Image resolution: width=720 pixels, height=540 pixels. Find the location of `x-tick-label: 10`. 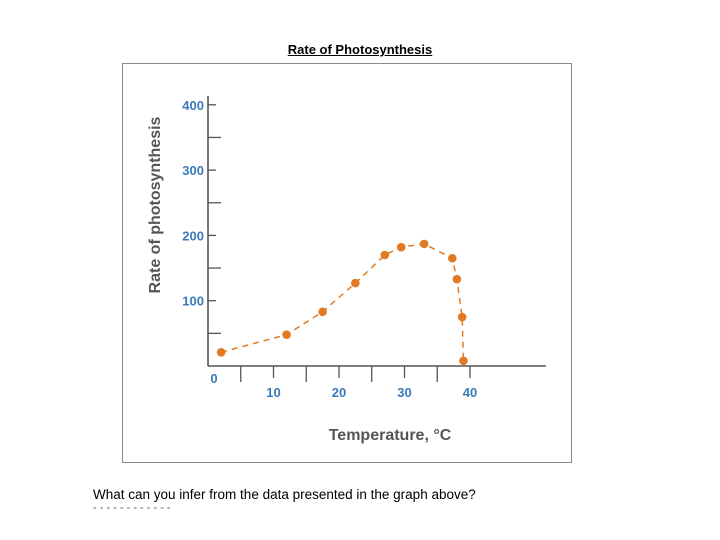

x-tick-label: 10 is located at coordinates (273, 392).